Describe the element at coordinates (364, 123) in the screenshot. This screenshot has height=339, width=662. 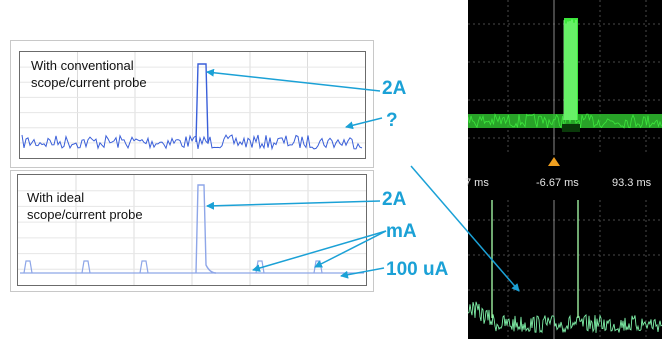
I see `arrow-question` at that location.